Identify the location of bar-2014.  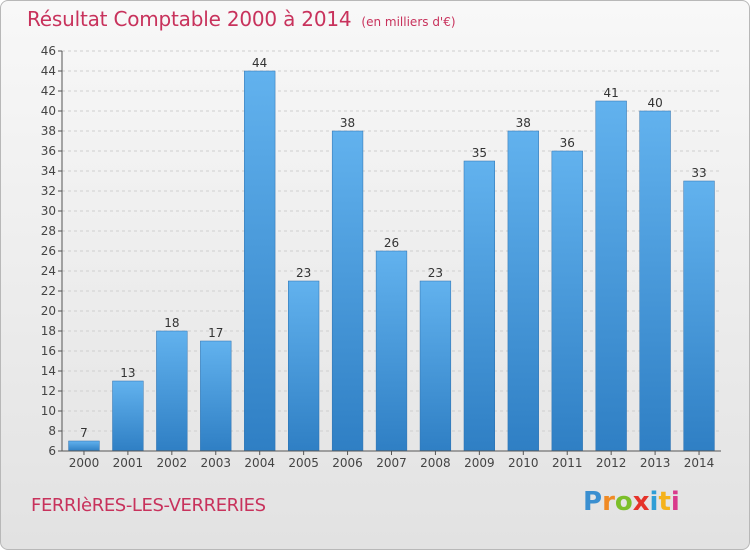
(699, 316).